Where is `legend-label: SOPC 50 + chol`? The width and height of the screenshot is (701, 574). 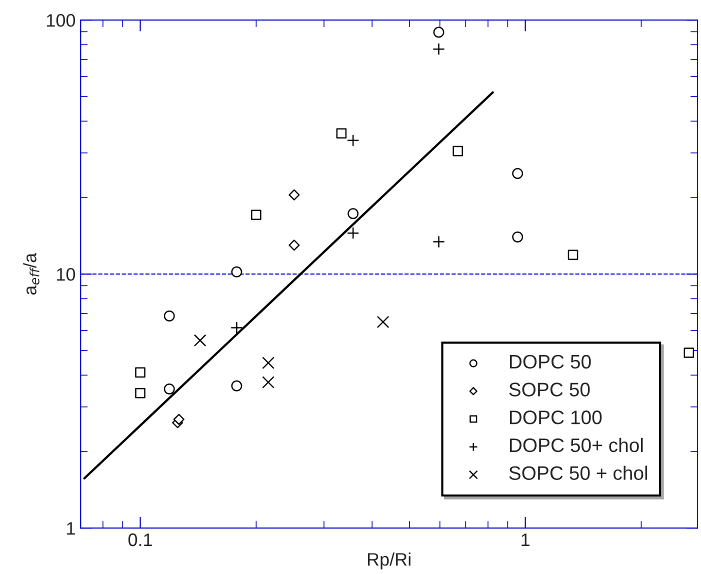
legend-label: SOPC 50 + chol is located at coordinates (578, 473).